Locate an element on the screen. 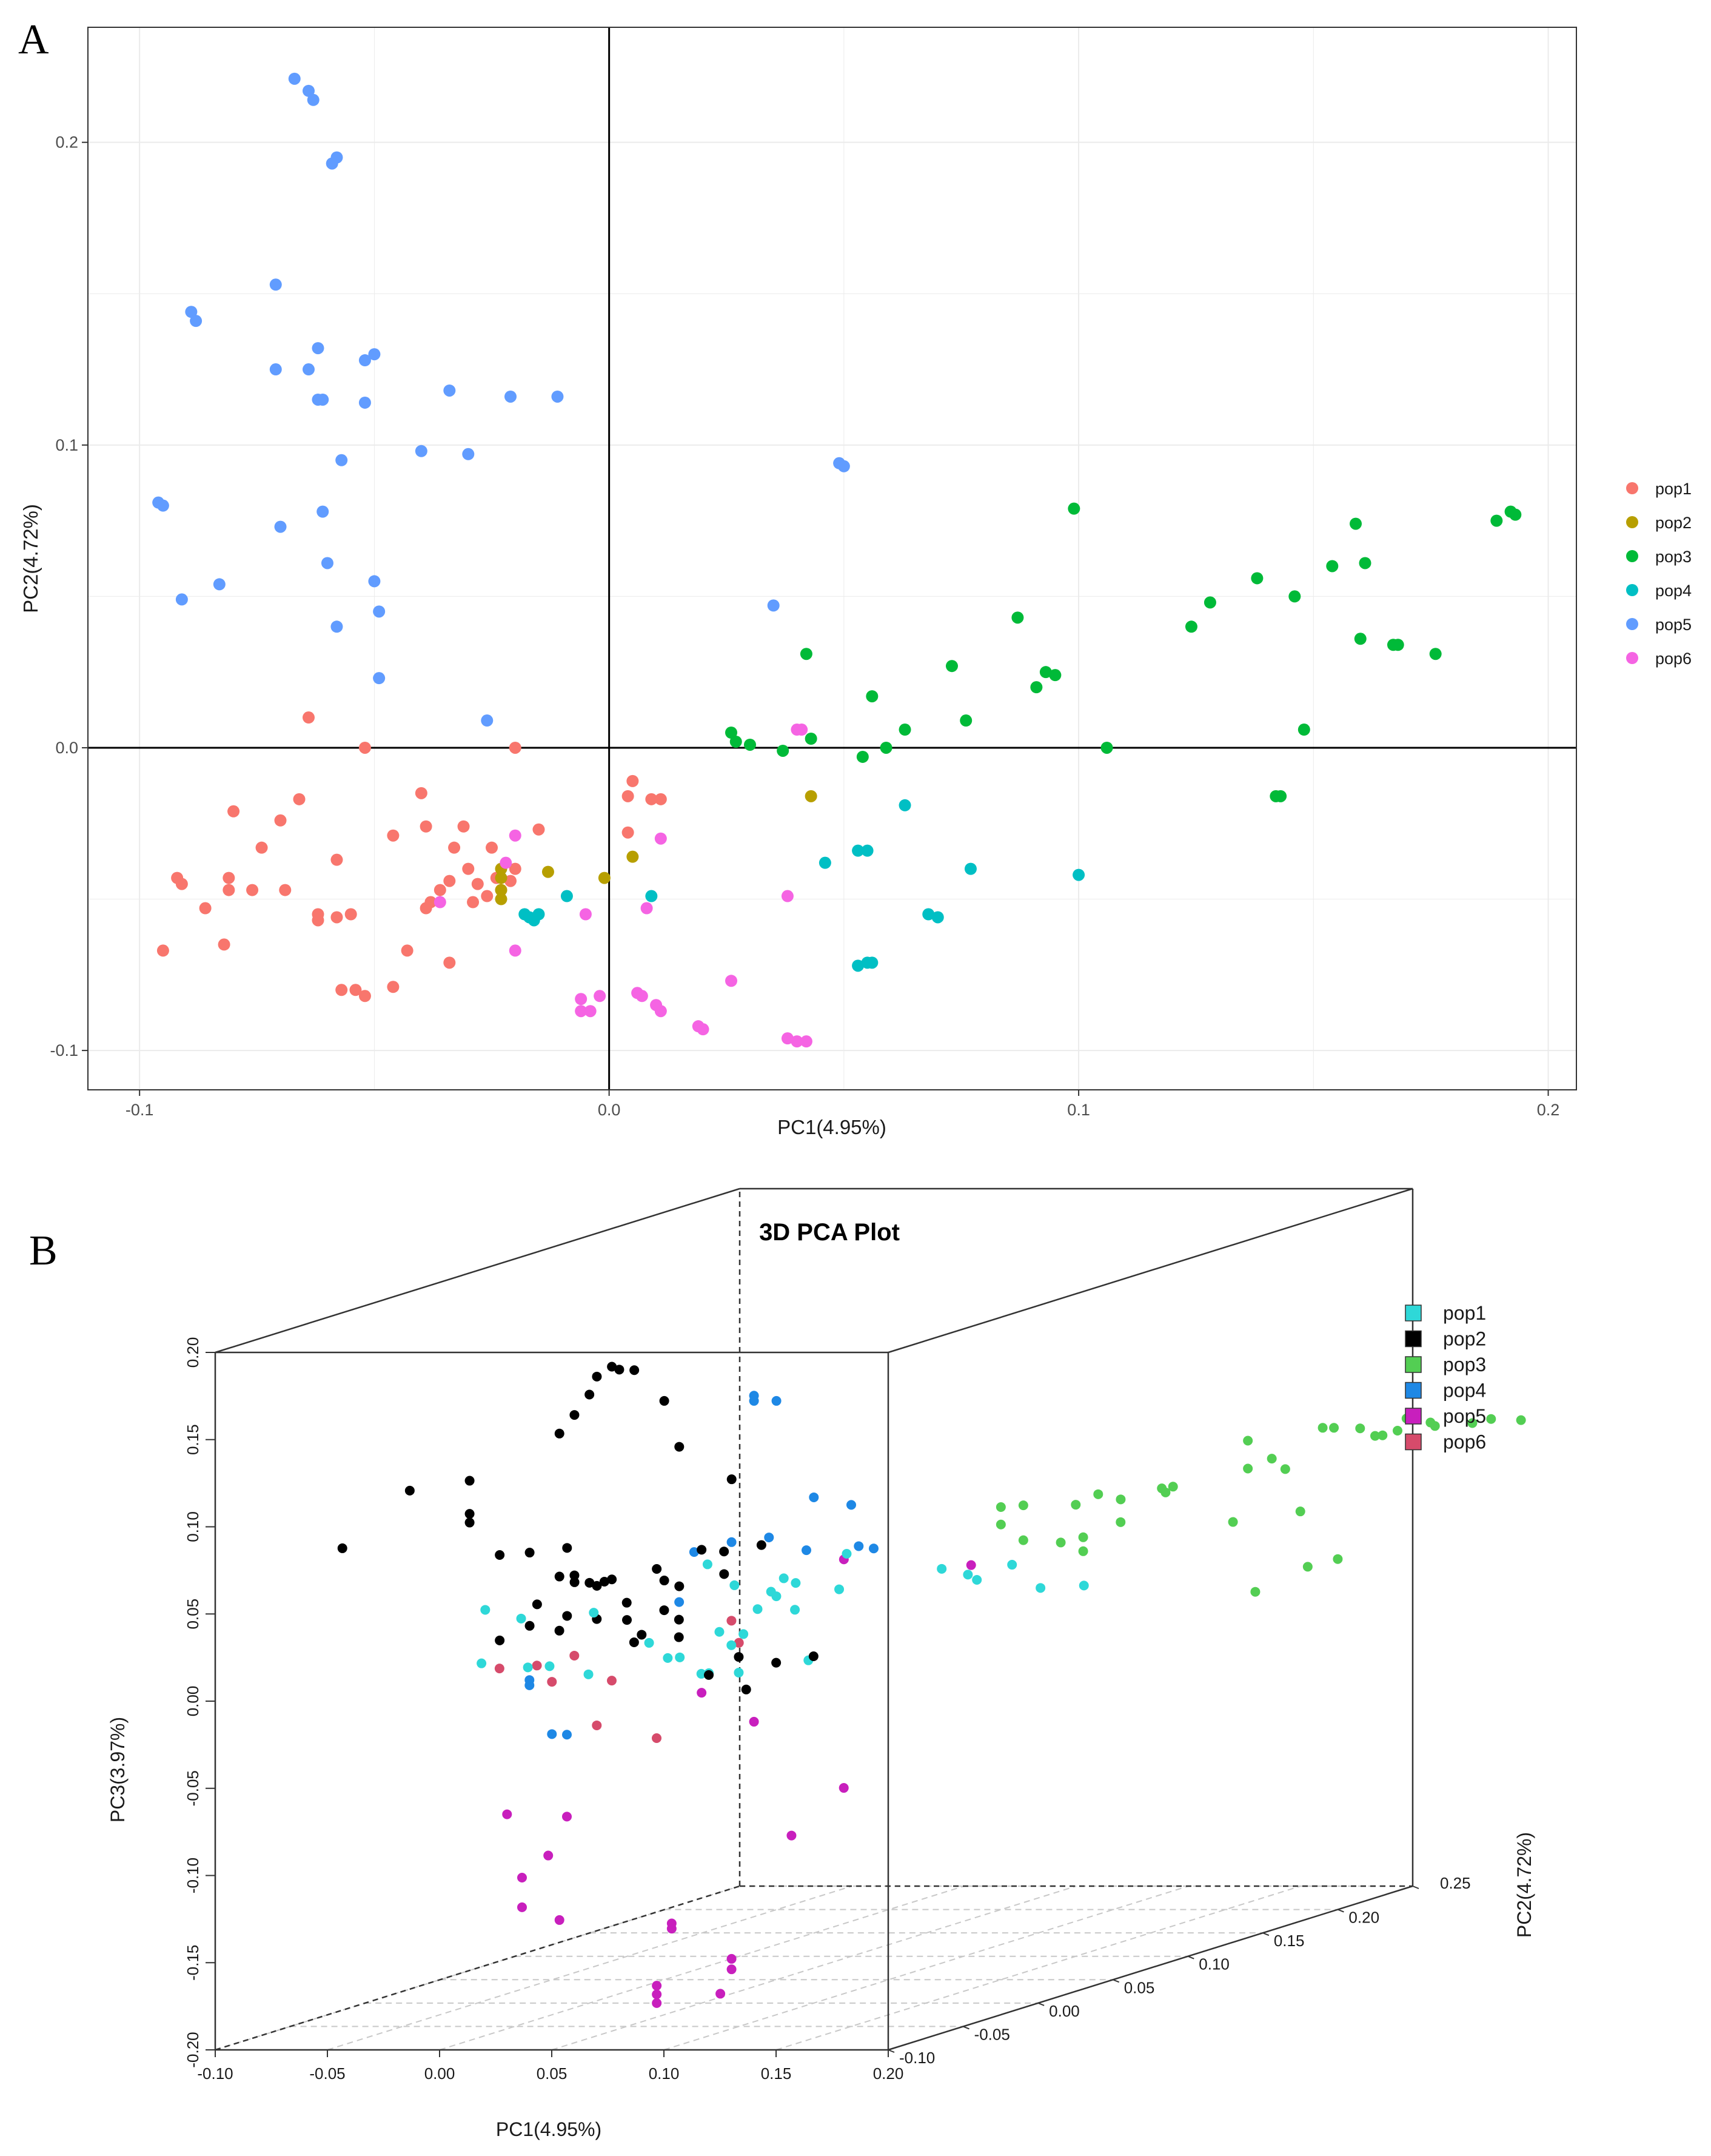  panel-b-legend-label-pop1: pop1 is located at coordinates (1464, 1313).